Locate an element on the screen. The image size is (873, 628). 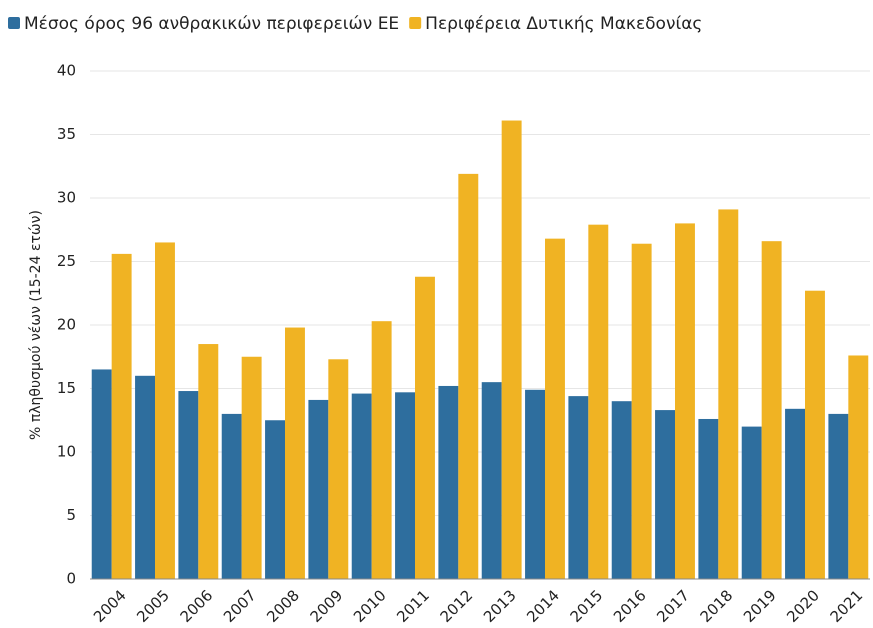
x-tick-label: 2013 is located at coordinates (500, 606).